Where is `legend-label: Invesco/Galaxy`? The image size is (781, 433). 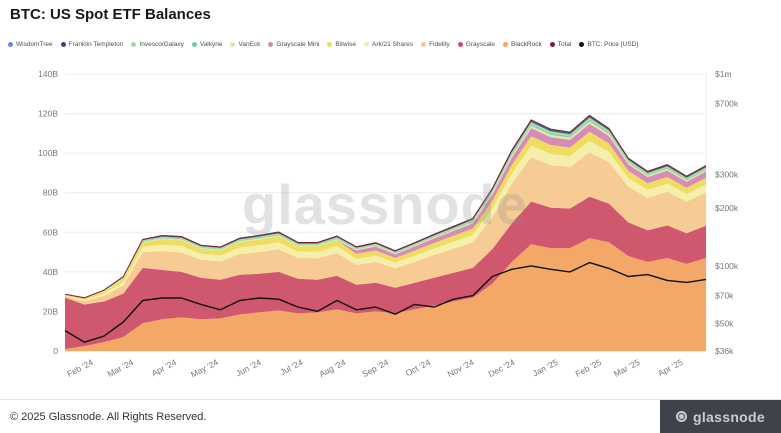
legend-label: Invesco/Galaxy is located at coordinates (161, 44).